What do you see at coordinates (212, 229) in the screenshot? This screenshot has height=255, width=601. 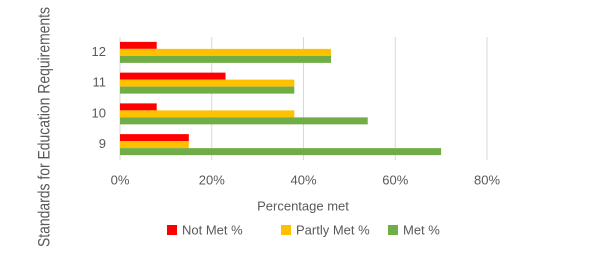 I see `legend-label: Not Met %` at bounding box center [212, 229].